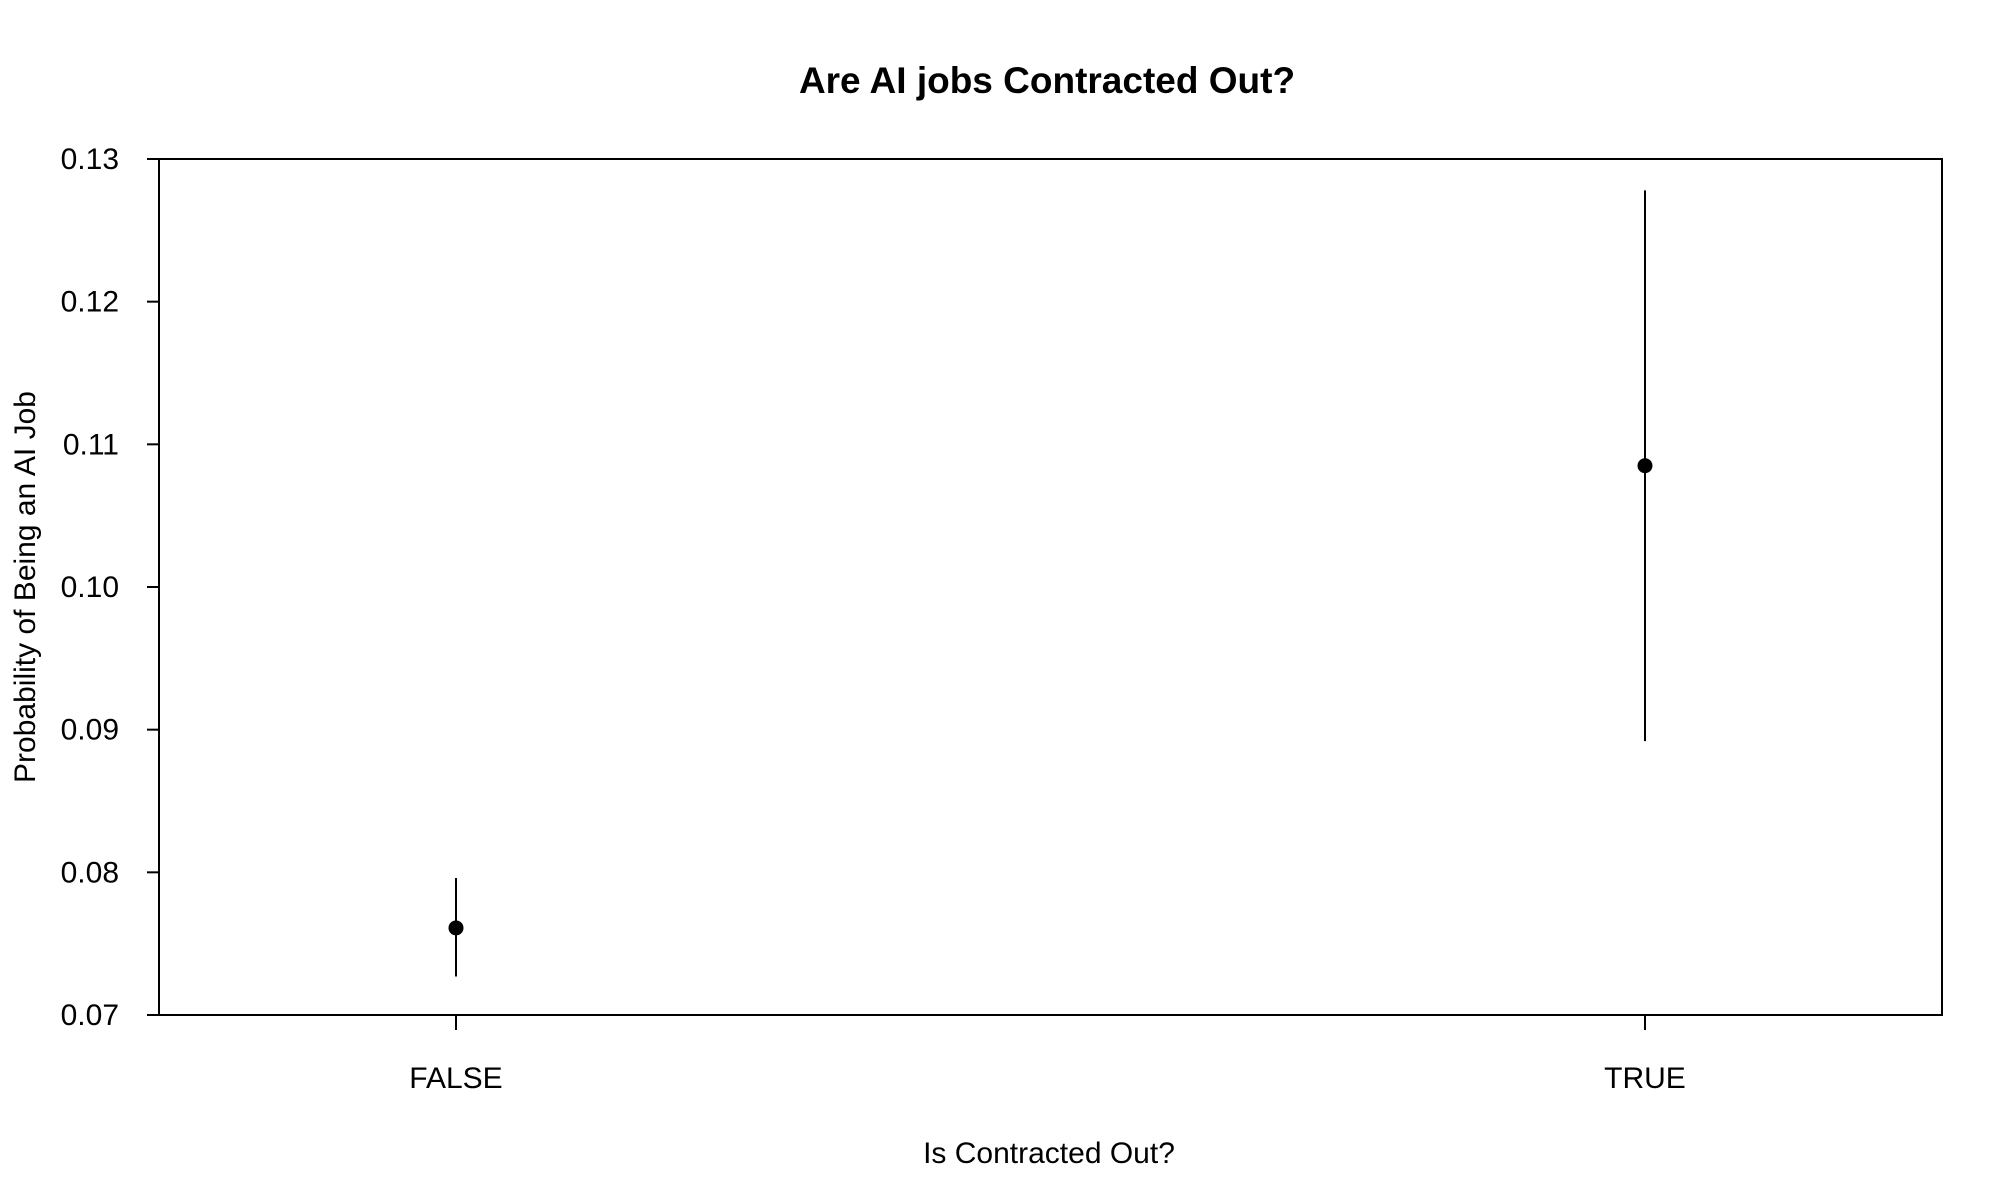  Describe the element at coordinates (1049, 1153) in the screenshot. I see `x-axis-label: Is Contracted Out?` at that location.